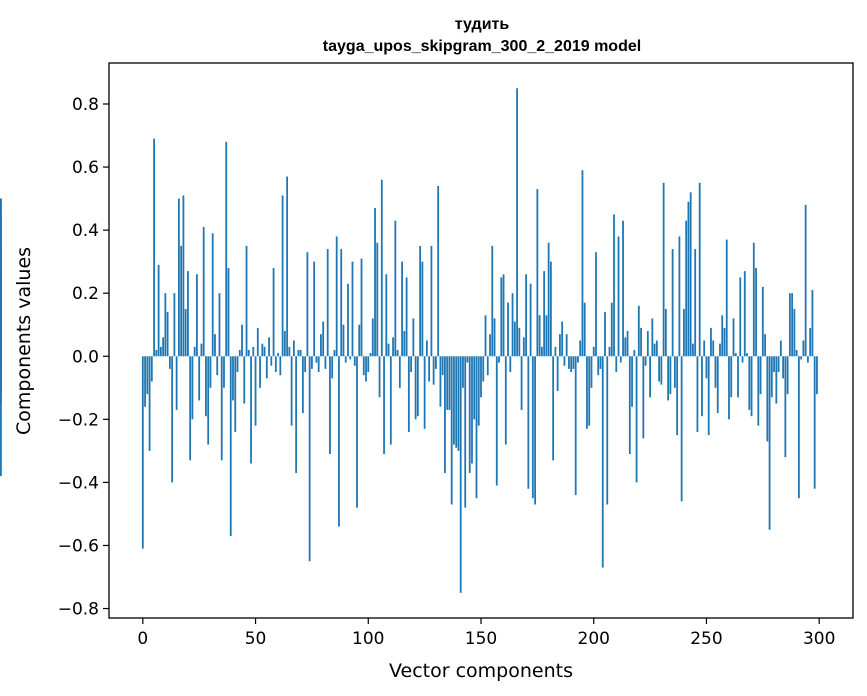 Image resolution: width=867 pixels, height=696 pixels. Describe the element at coordinates (594, 639) in the screenshot. I see `x-tick-label: 200` at that location.